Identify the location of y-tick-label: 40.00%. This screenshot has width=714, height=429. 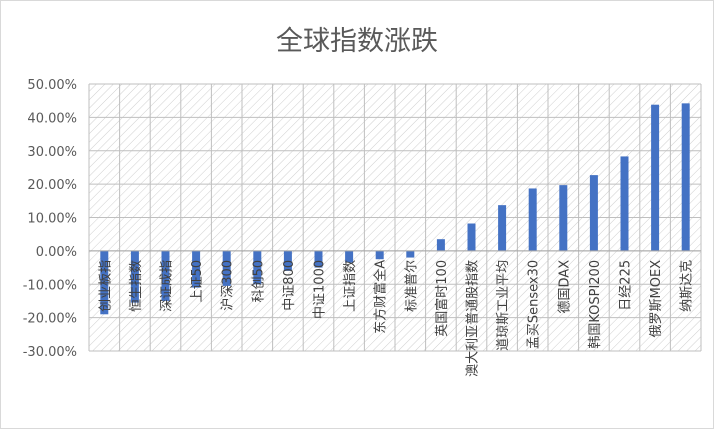
(52, 118).